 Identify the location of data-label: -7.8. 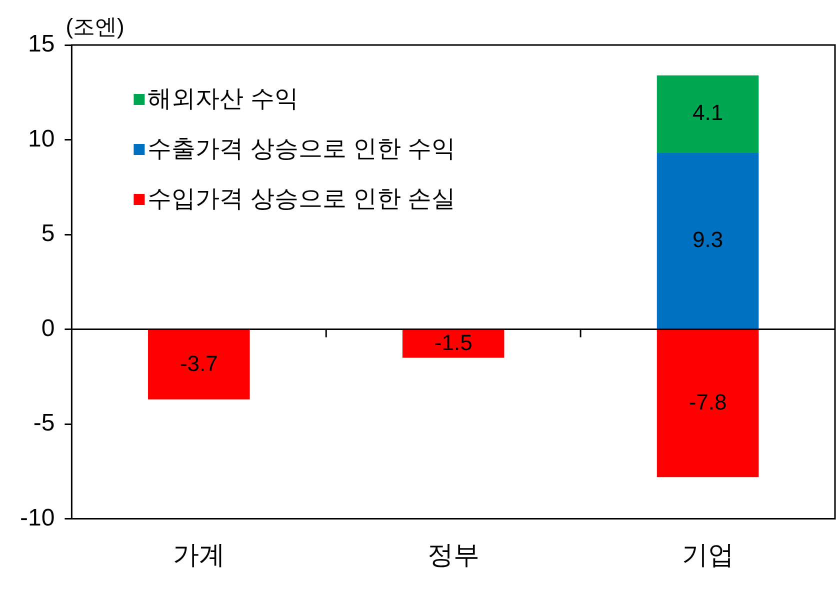
(707, 402).